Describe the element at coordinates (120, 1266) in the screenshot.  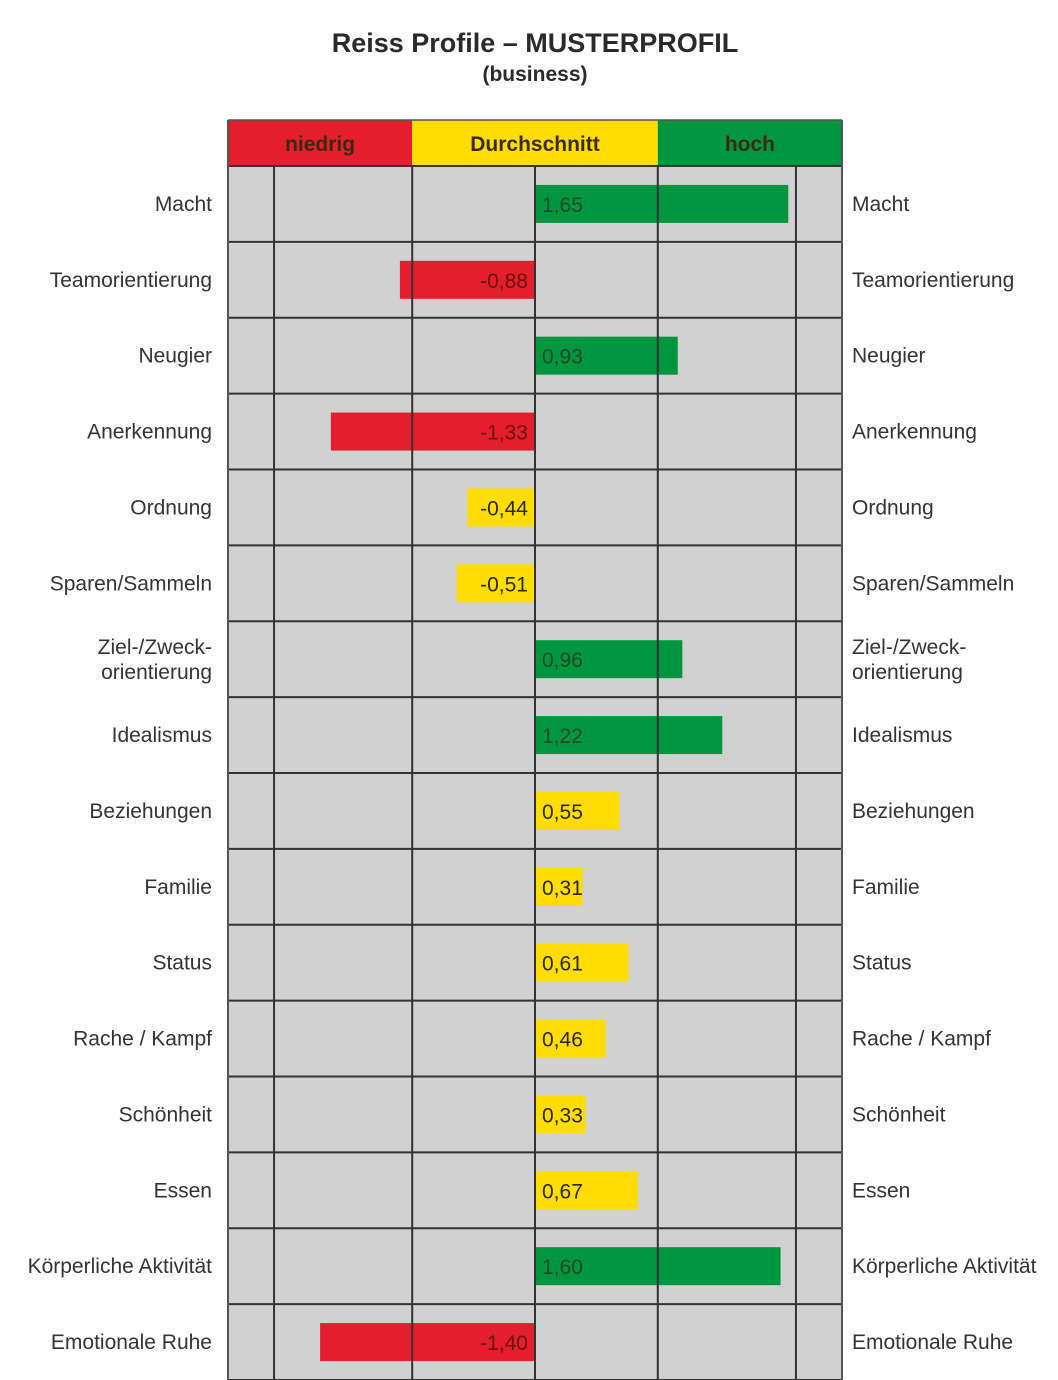
I see `category-label-left: Körperliche Aktivität` at that location.